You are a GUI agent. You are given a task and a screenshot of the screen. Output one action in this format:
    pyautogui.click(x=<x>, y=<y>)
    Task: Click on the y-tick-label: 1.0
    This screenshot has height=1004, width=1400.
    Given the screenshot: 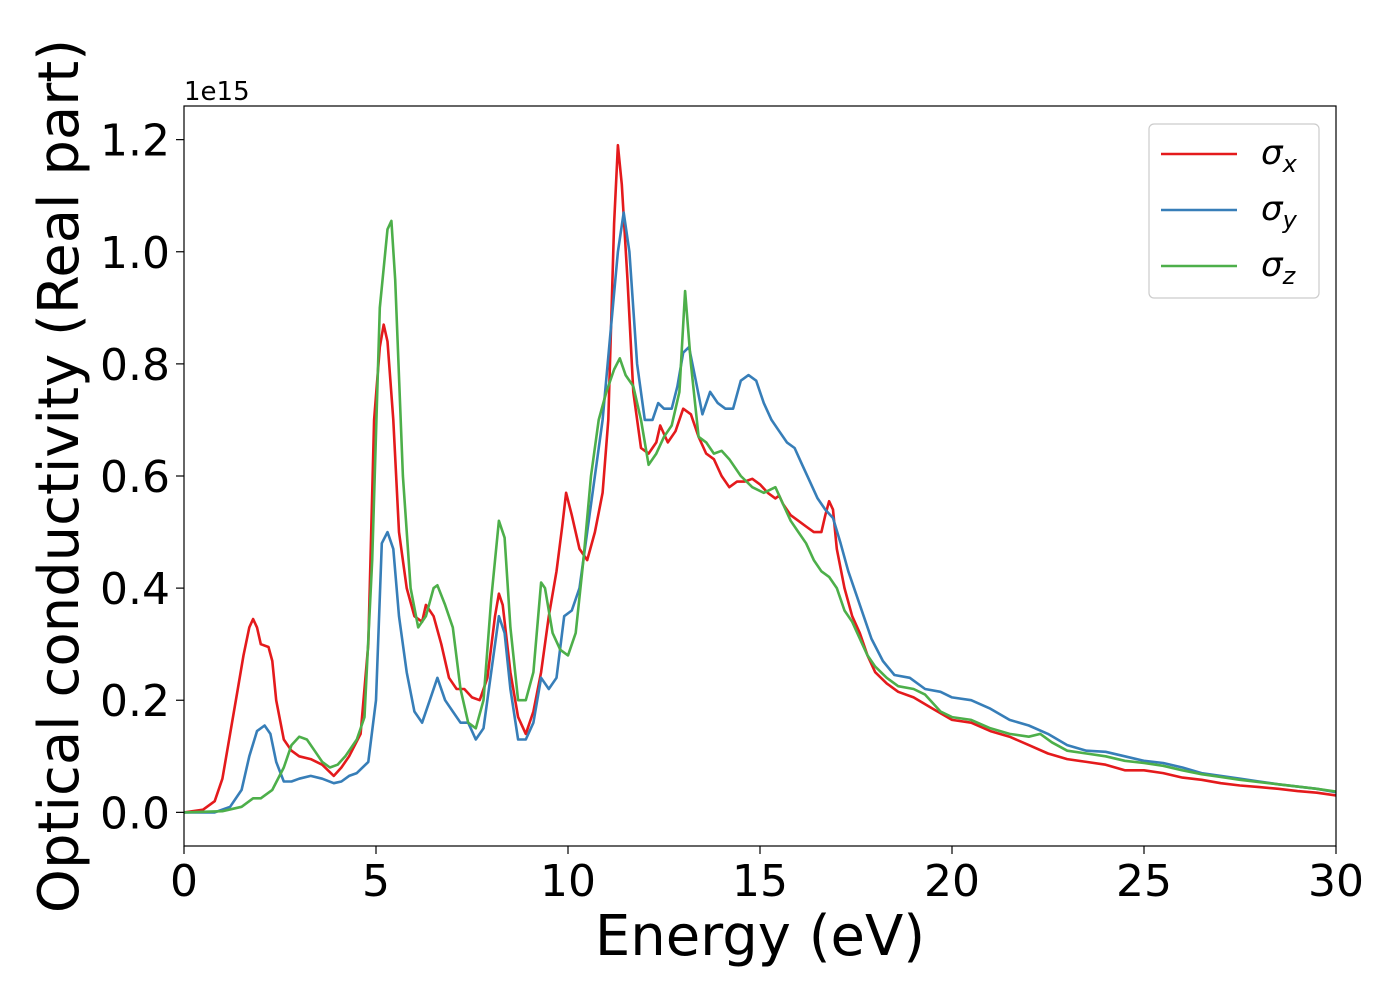 What is the action you would take?
    pyautogui.click(x=135, y=253)
    